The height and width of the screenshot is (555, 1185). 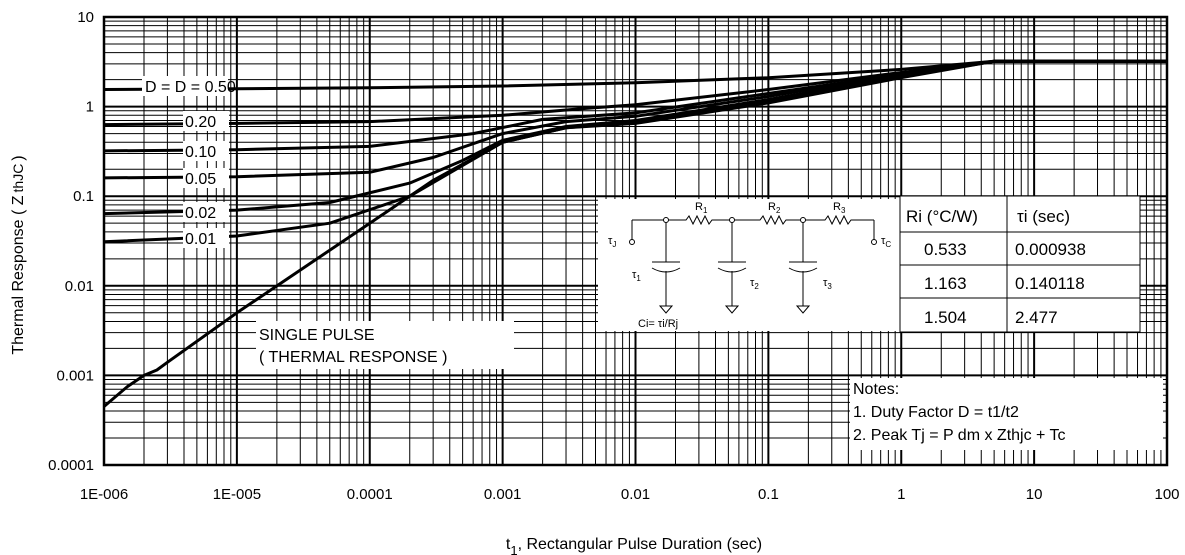 What do you see at coordinates (200, 239) in the screenshot?
I see `curve-label-d001: 0.01` at bounding box center [200, 239].